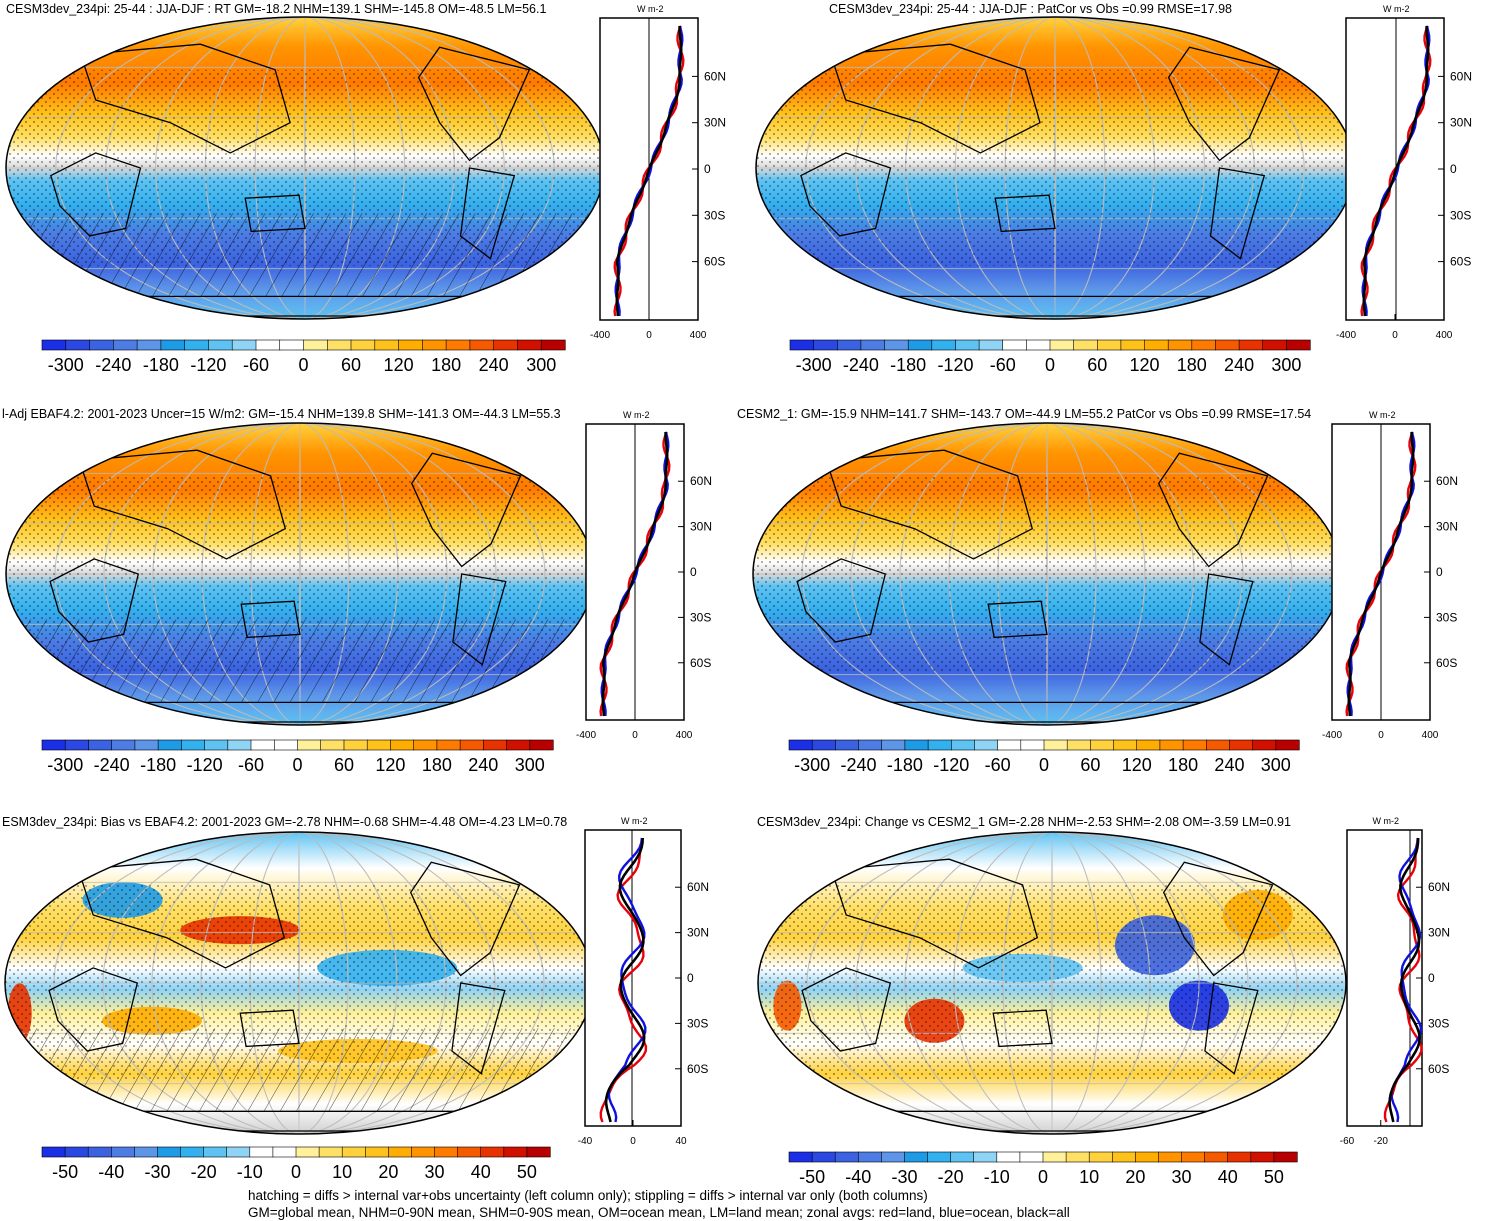 This screenshot has height=1221, width=1489. I want to click on colorbar-tick-label: 180, so click(436, 765).